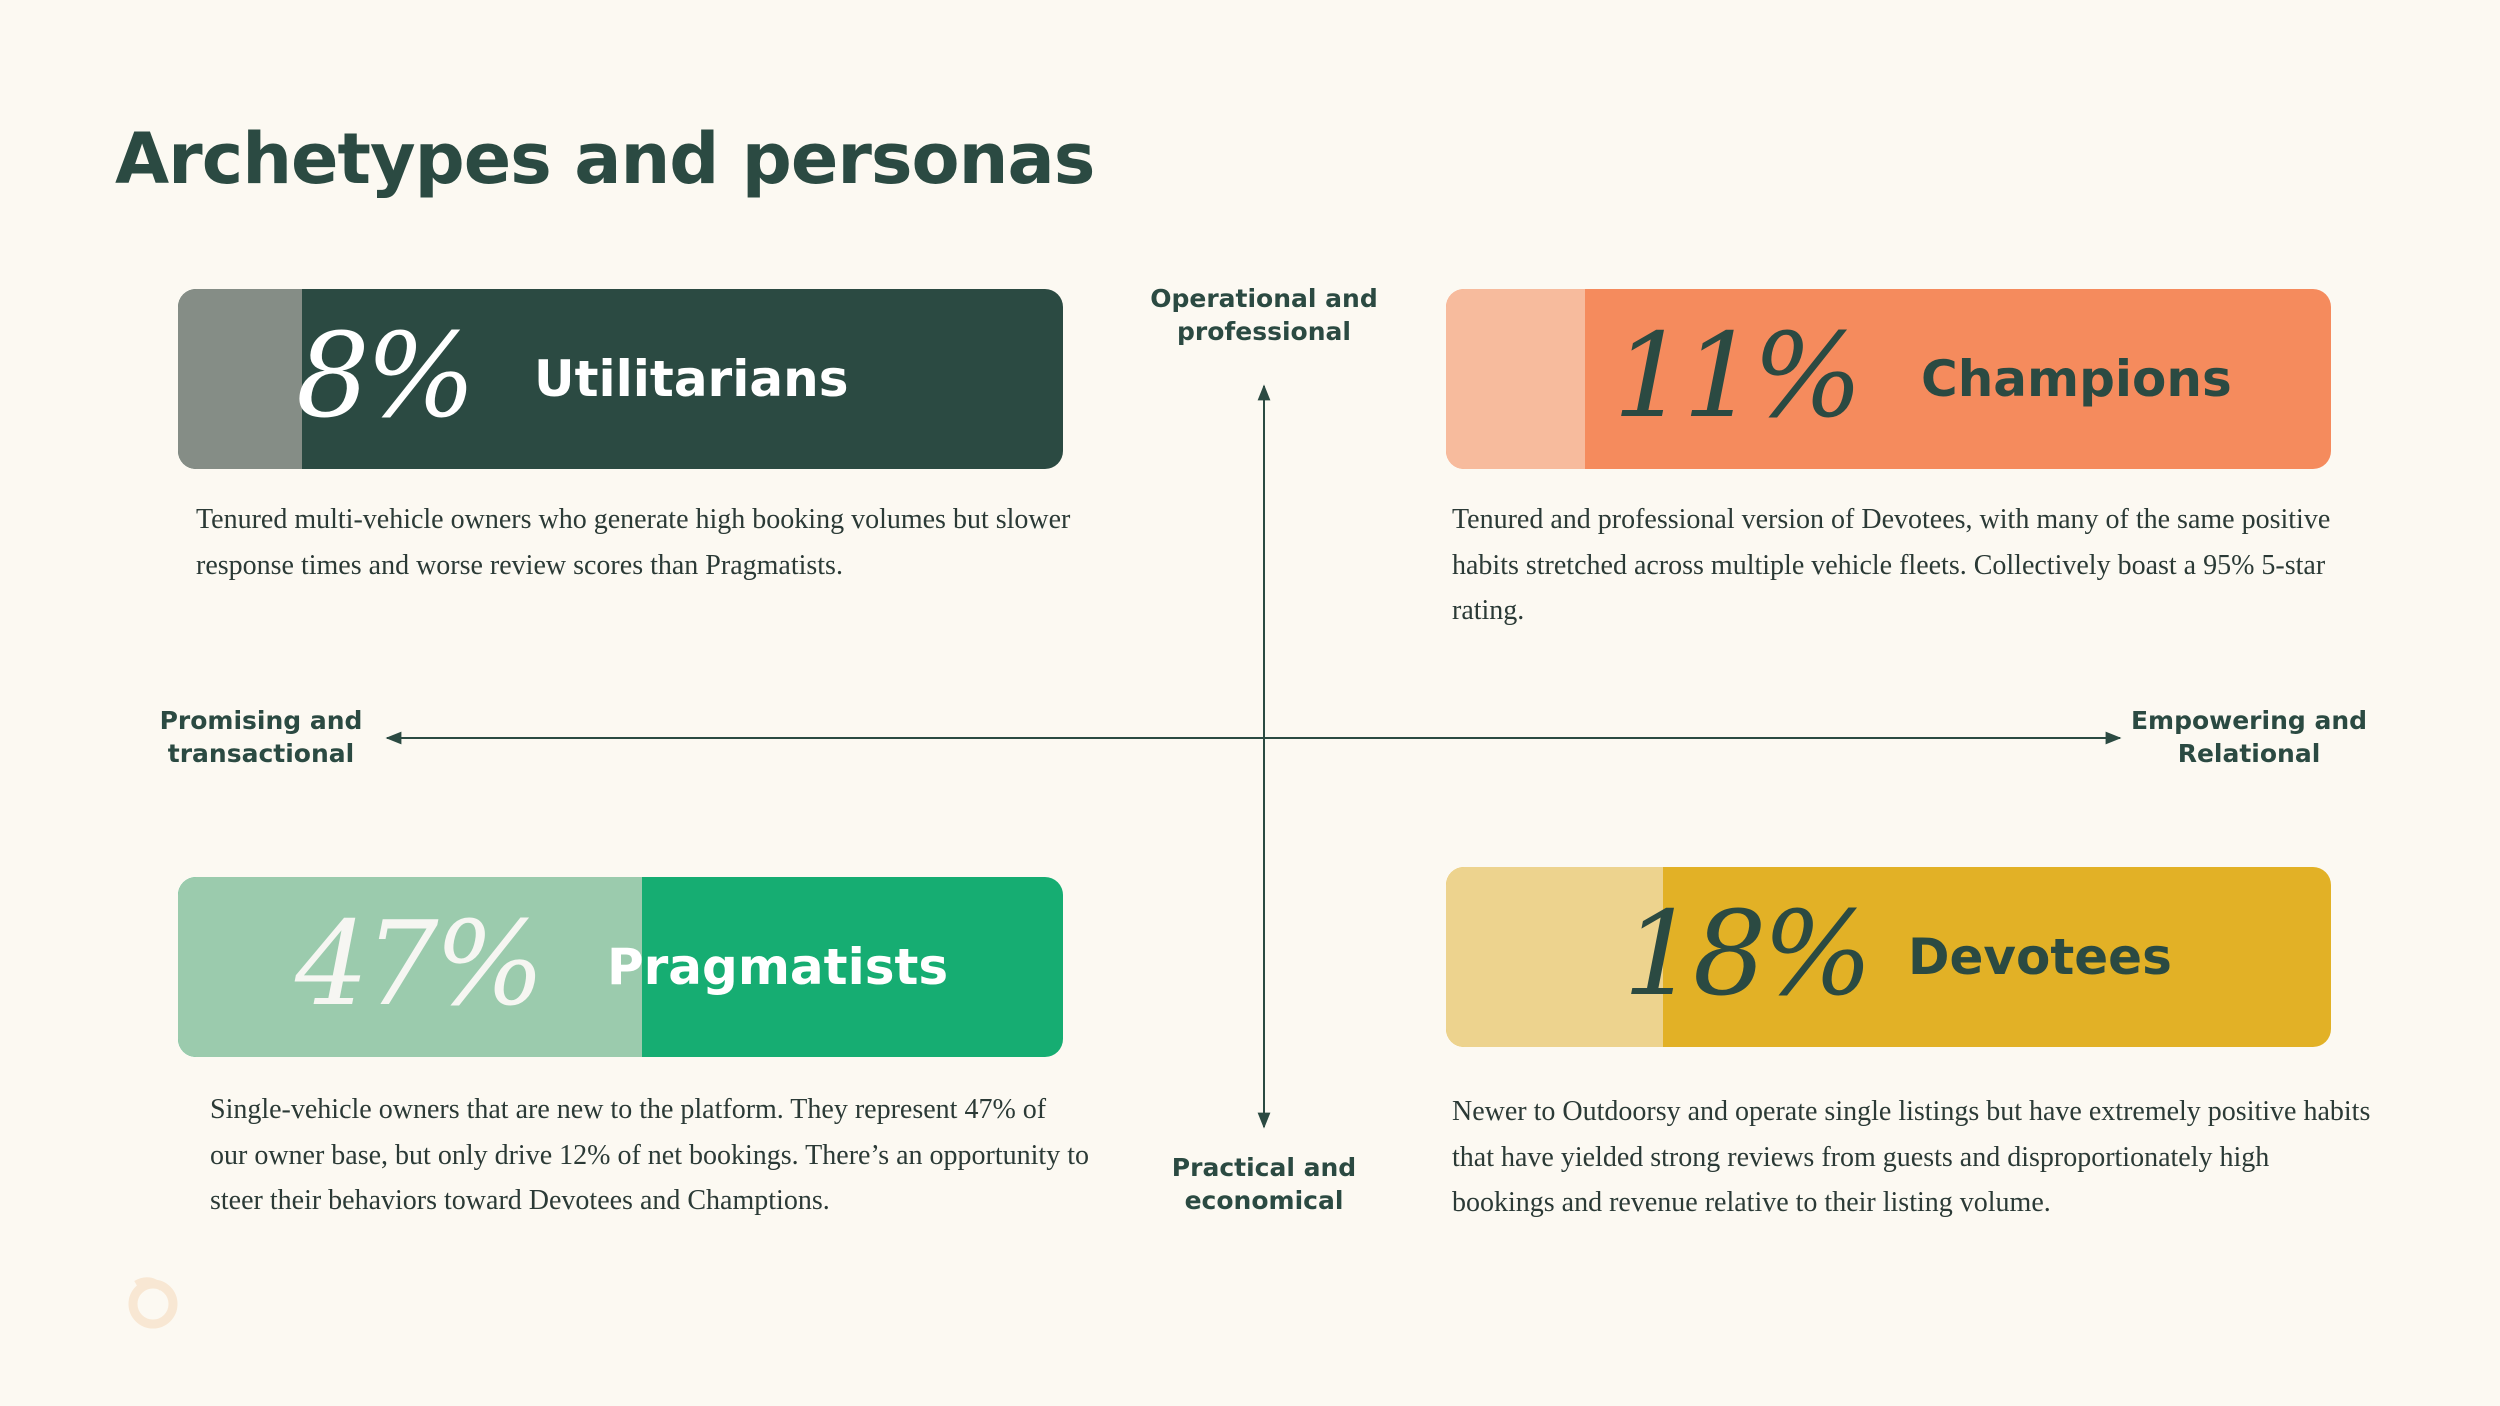 The image size is (2500, 1406). Describe the element at coordinates (605, 159) in the screenshot. I see `slide-title: Archetypes and personas` at that location.